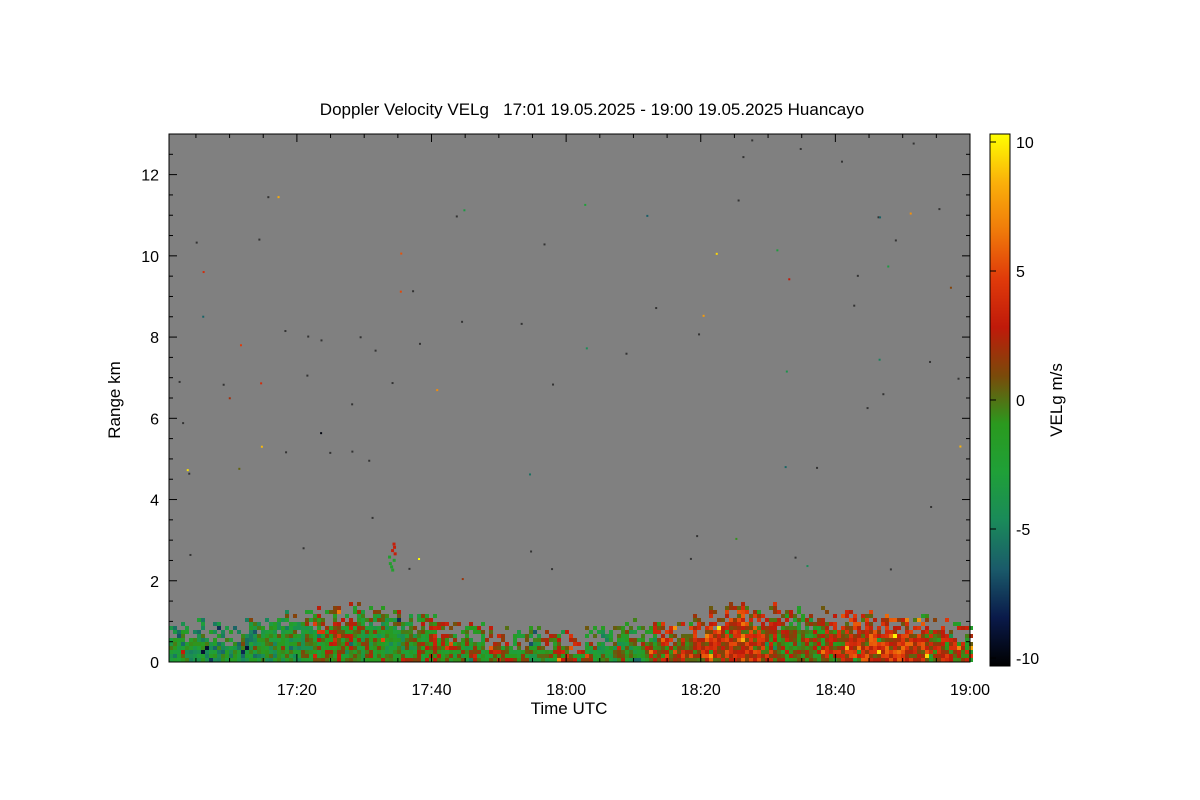 This screenshot has height=800, width=1200. Describe the element at coordinates (1020, 401) in the screenshot. I see `colorbar-tick-label: 0` at that location.